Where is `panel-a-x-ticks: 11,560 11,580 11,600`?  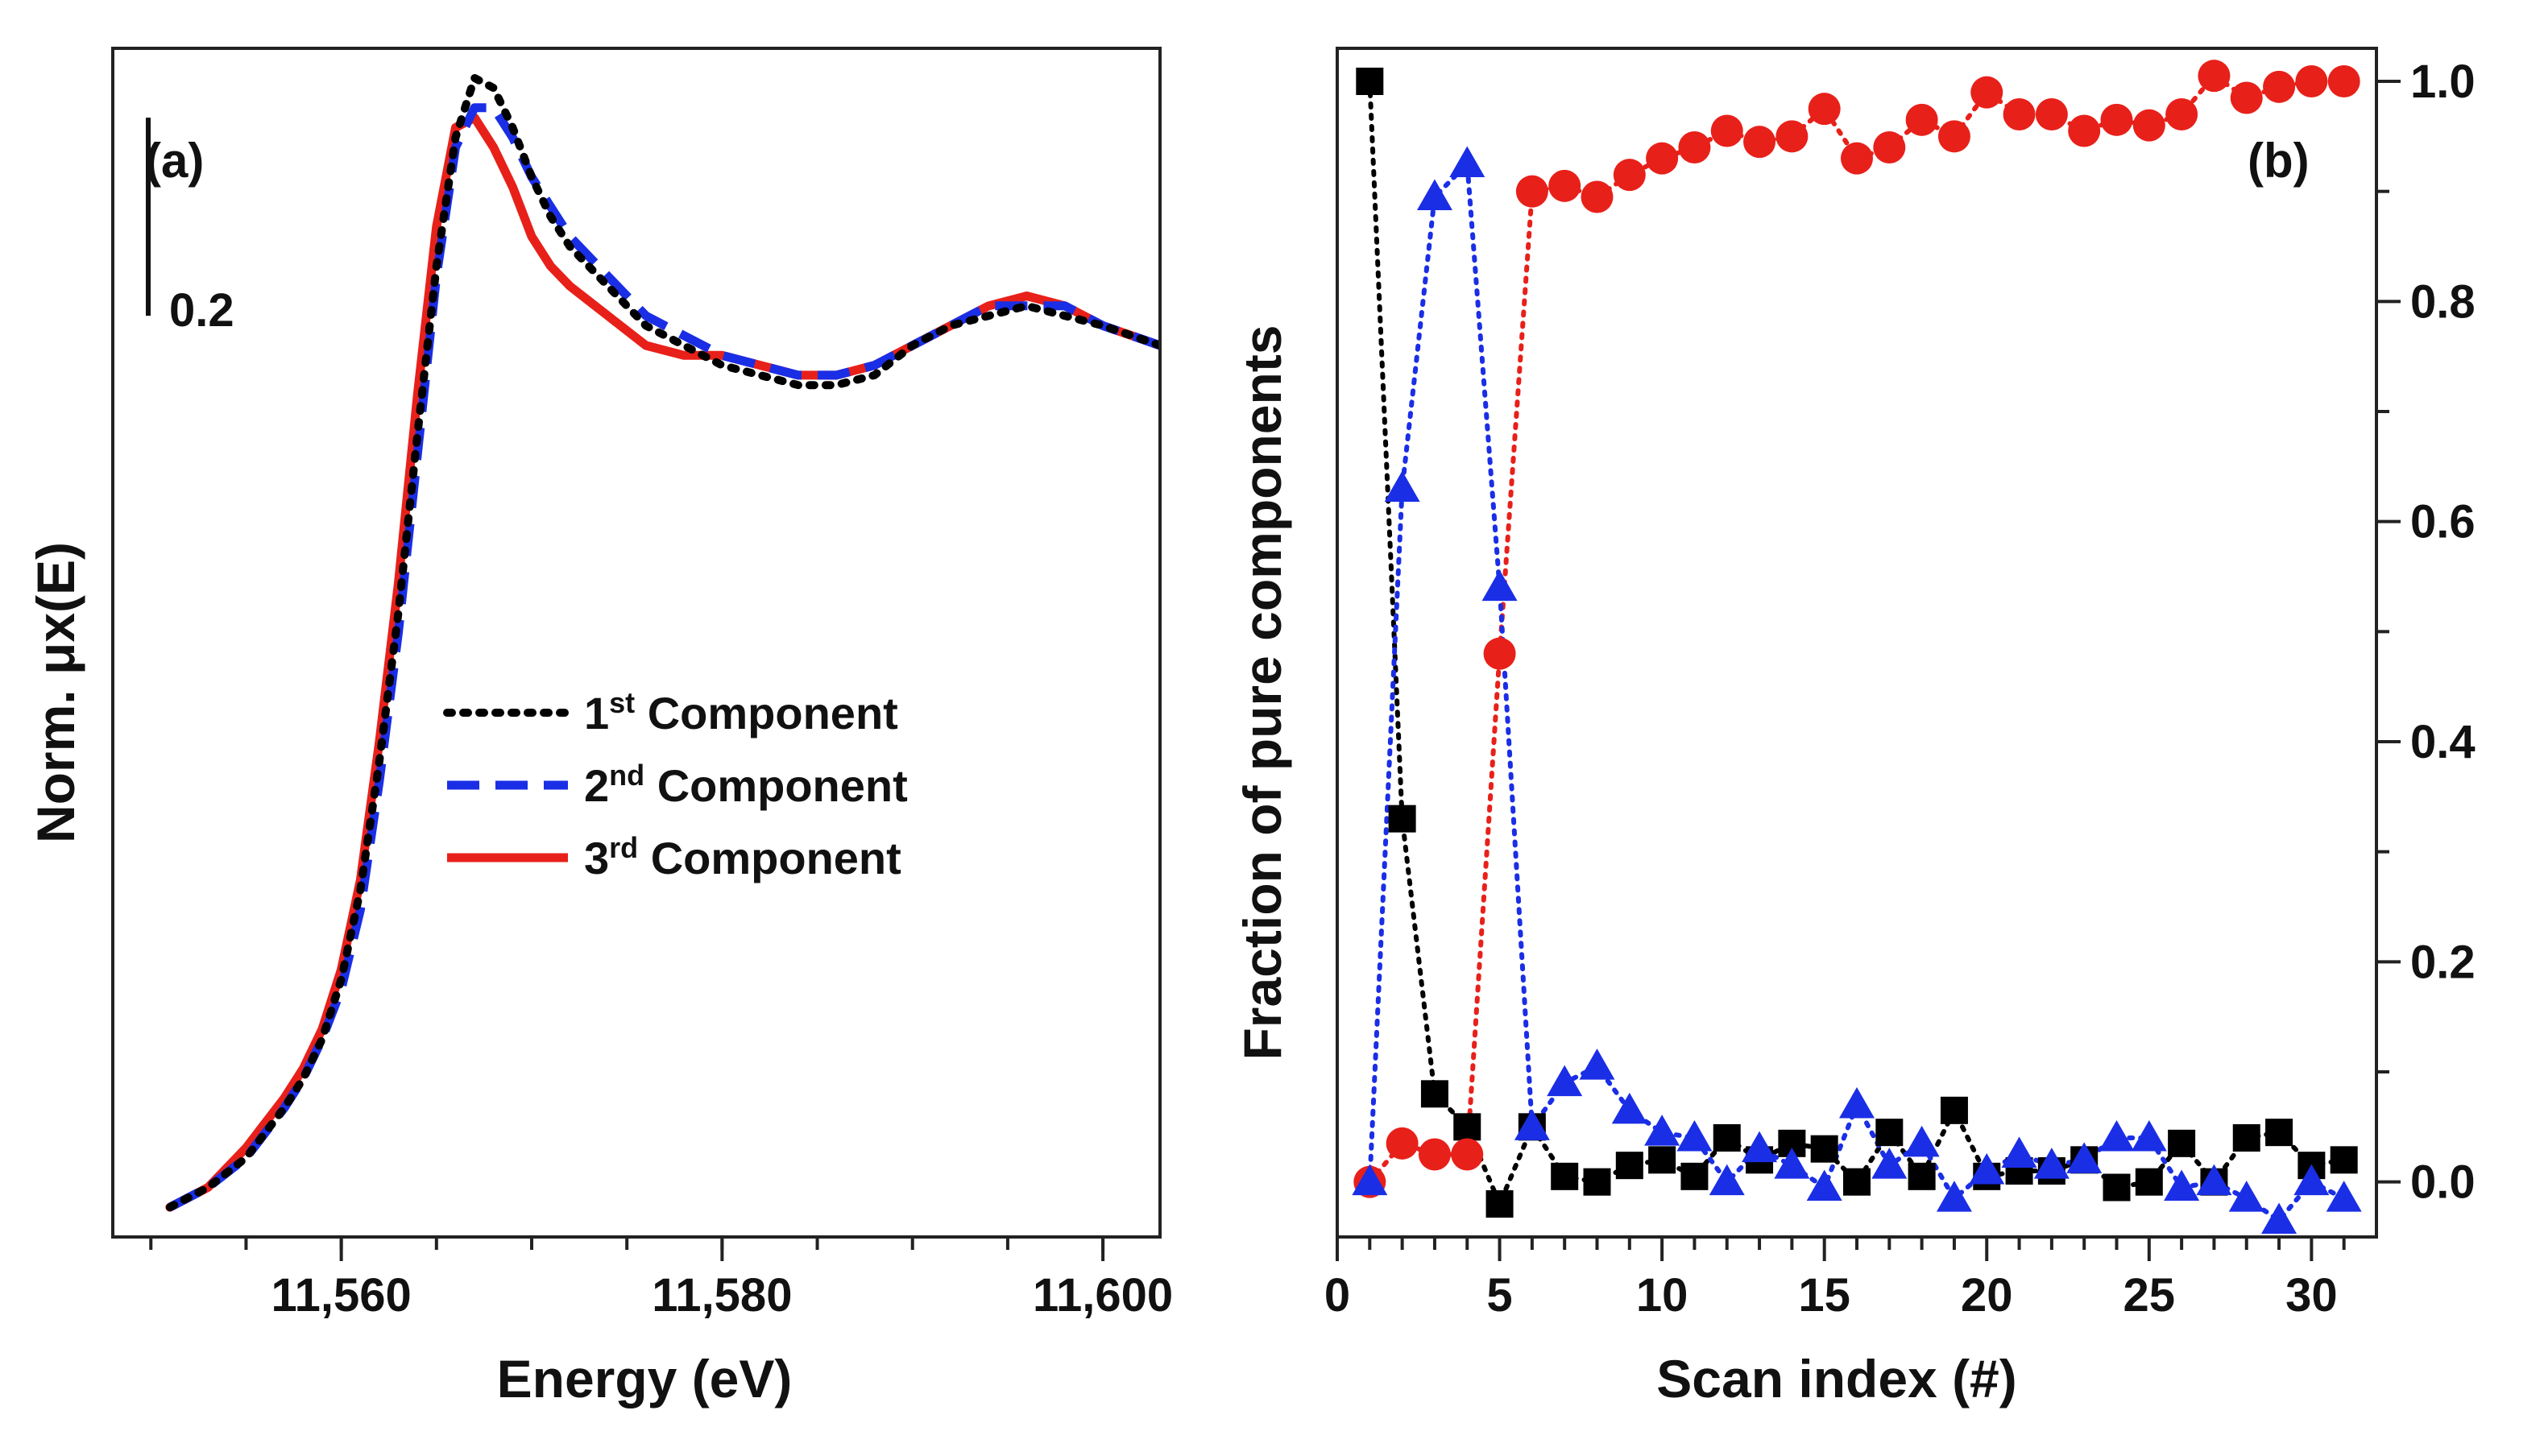 panel-a-x-ticks: 11,560 11,580 11,600 is located at coordinates (661, 1279).